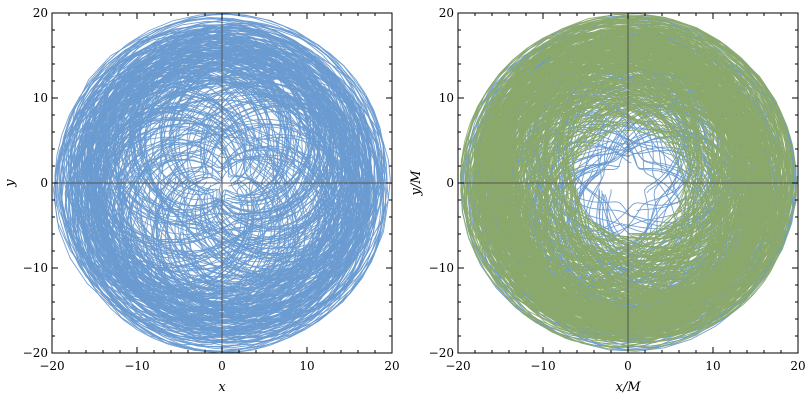  Describe the element at coordinates (416, 183) in the screenshot. I see `right-y-axis-label: y/M` at that location.